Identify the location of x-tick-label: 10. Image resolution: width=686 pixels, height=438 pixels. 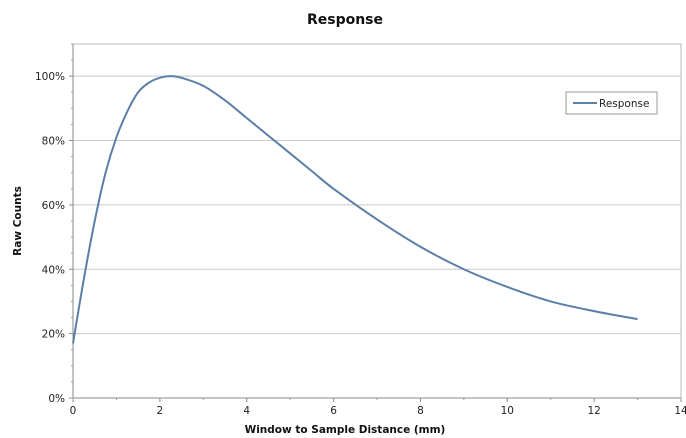
(507, 411).